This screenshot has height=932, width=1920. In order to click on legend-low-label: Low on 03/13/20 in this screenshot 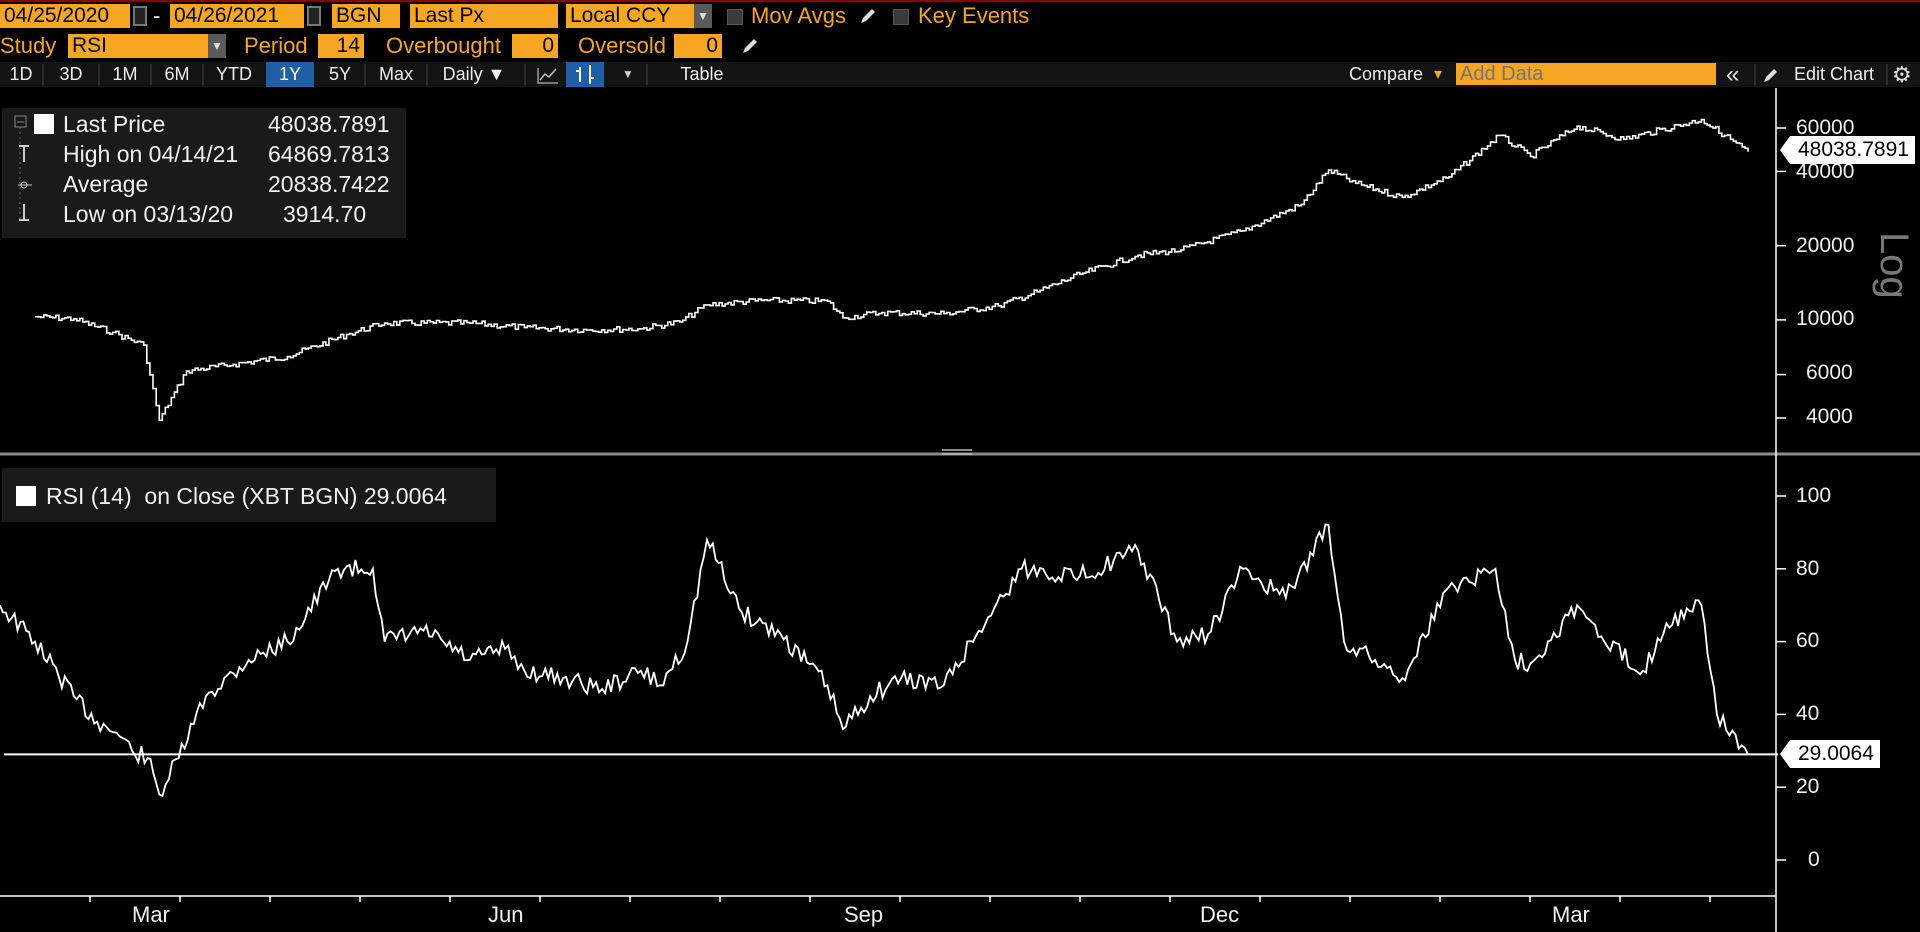, I will do `click(148, 214)`.